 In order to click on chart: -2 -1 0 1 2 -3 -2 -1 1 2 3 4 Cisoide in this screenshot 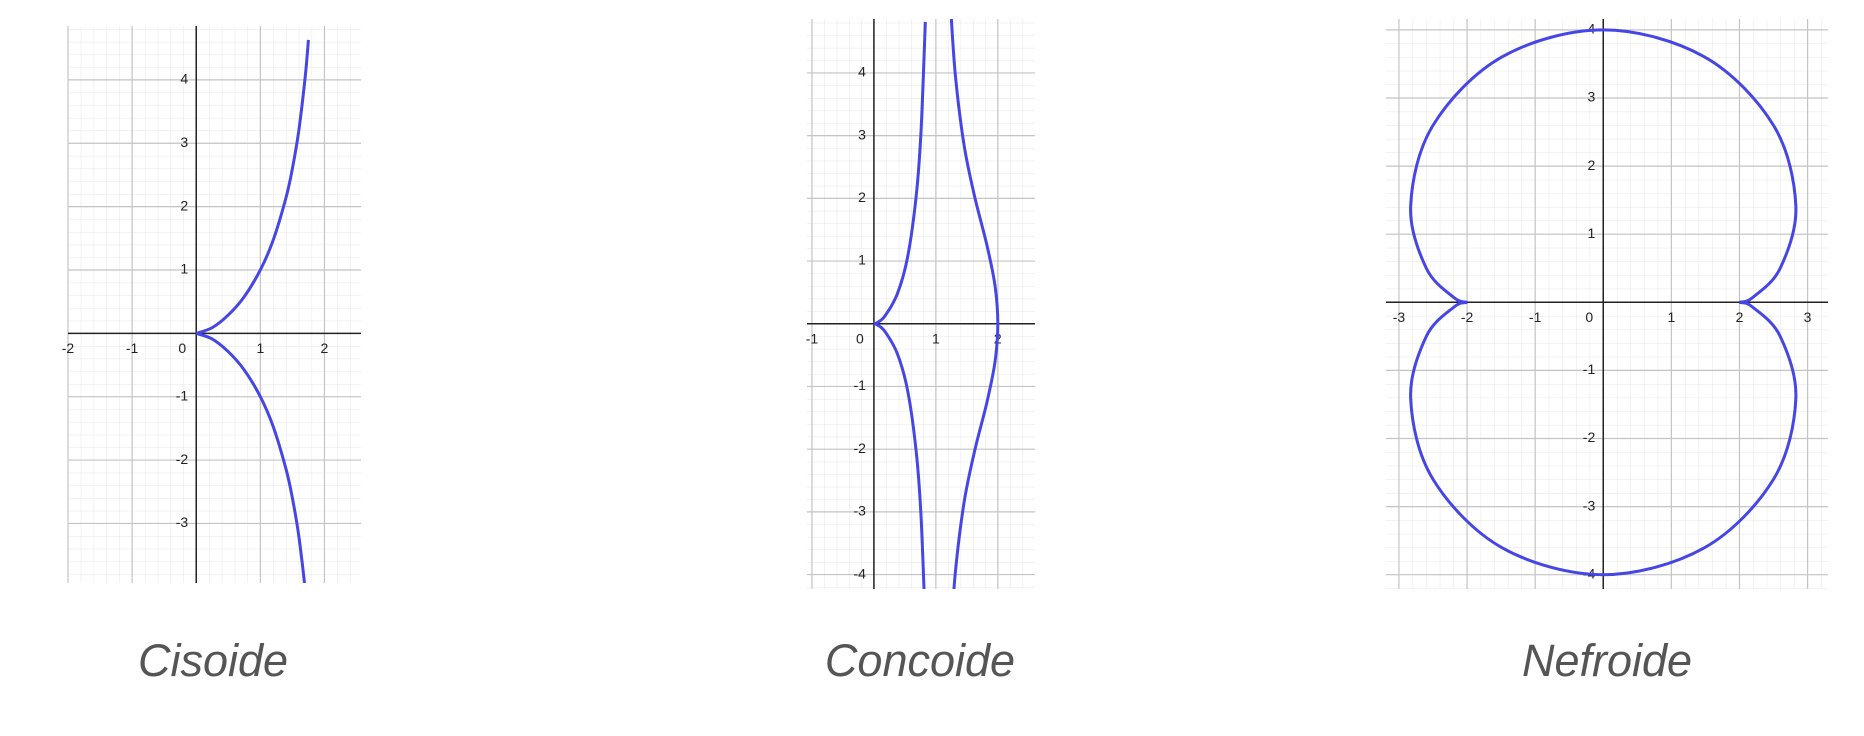, I will do `click(211, 356)`.